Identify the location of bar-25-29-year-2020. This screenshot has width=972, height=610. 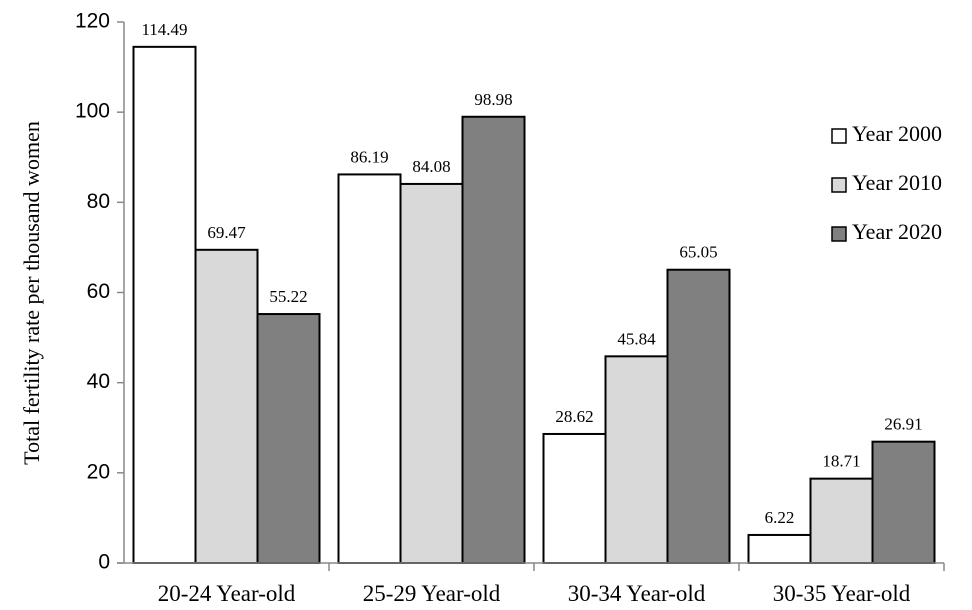
(493, 339).